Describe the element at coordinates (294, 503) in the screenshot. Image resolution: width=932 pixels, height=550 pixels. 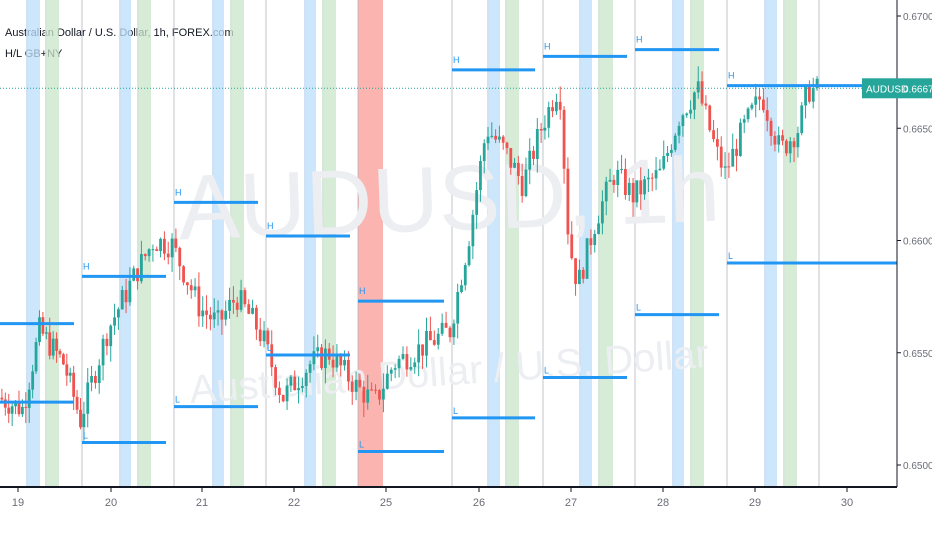
I see `x-tick-label: 22` at that location.